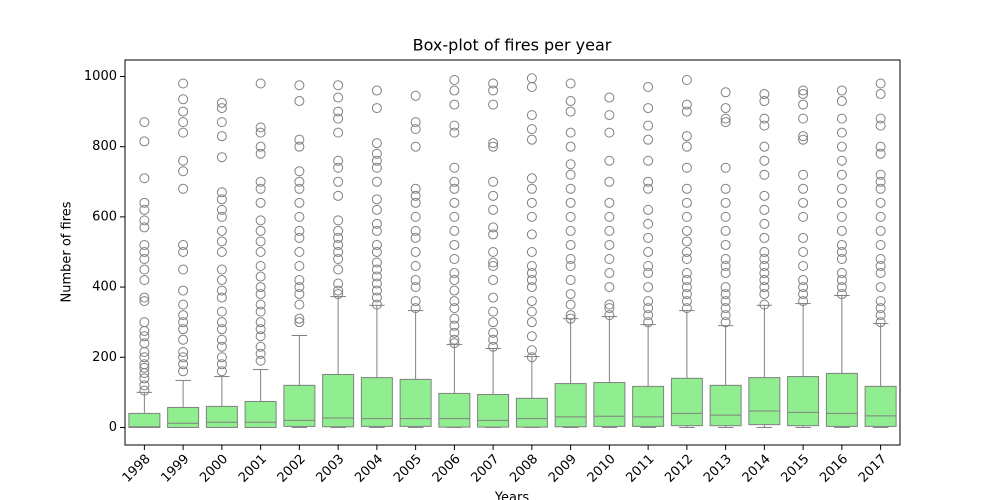 The height and width of the screenshot is (500, 1000). What do you see at coordinates (640, 469) in the screenshot?
I see `x-tick-label: 2011` at bounding box center [640, 469].